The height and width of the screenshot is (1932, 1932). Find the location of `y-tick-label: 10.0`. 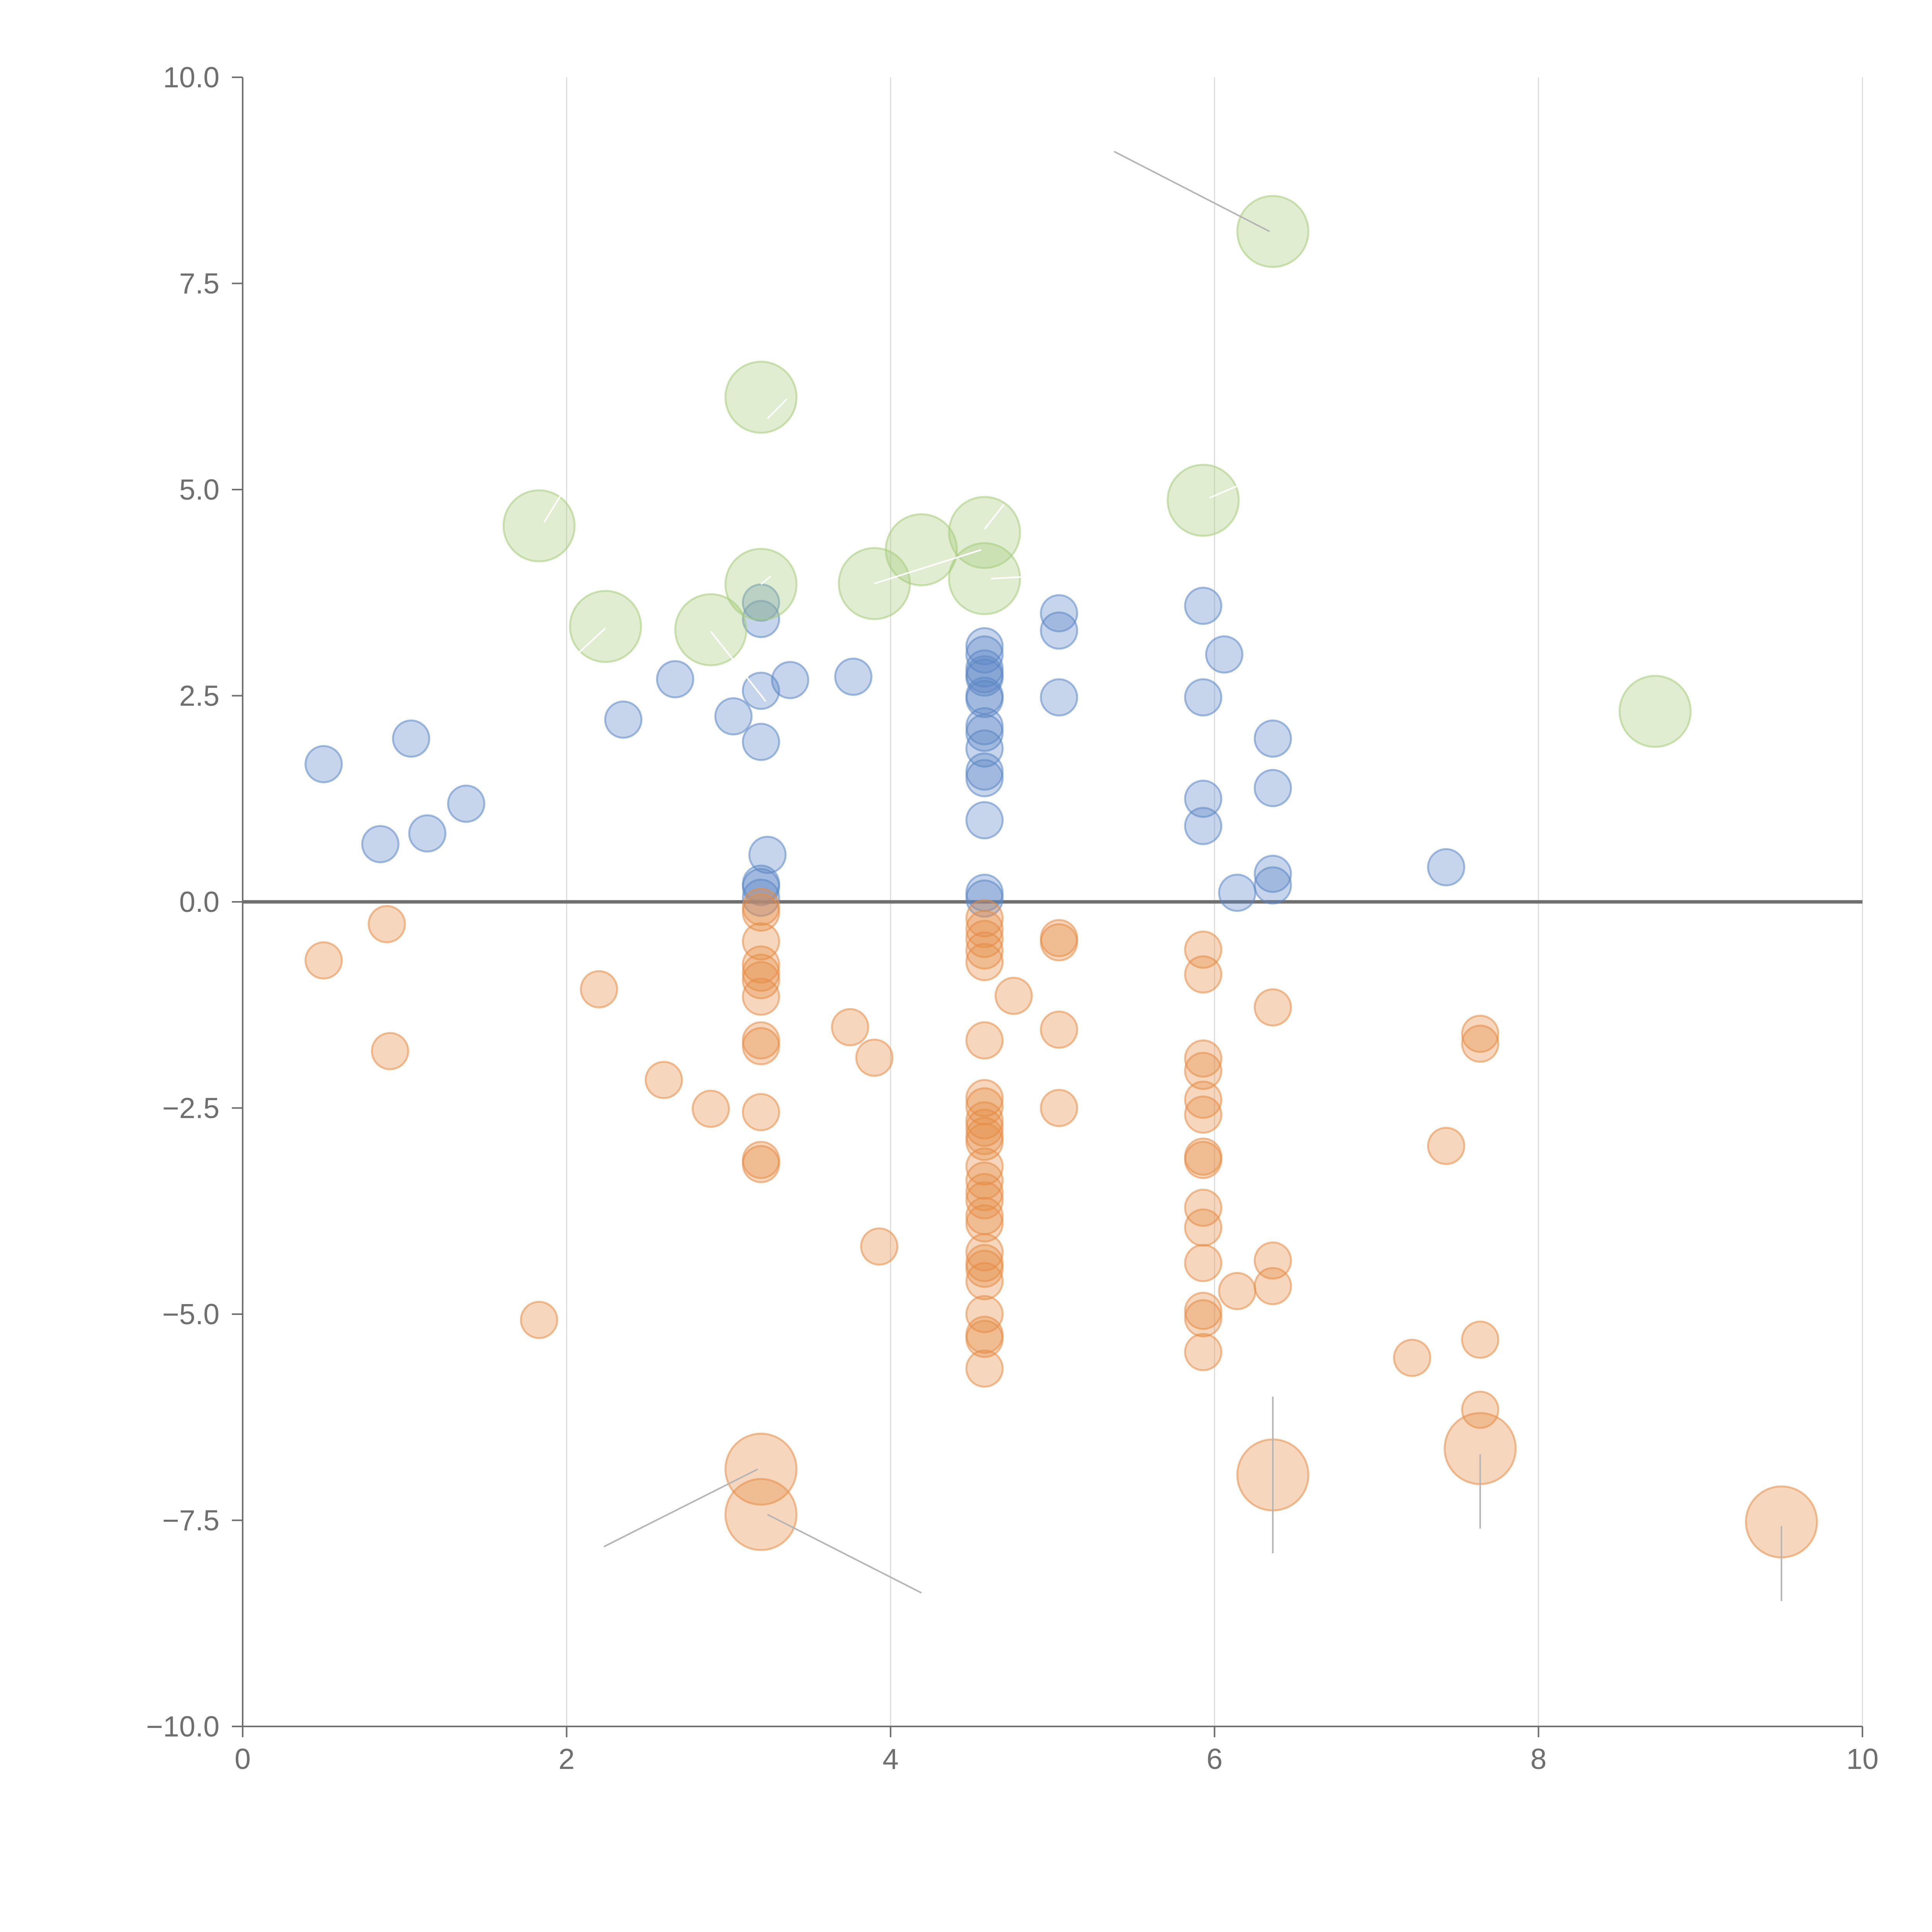

y-tick-label: 10.0 is located at coordinates (191, 78).